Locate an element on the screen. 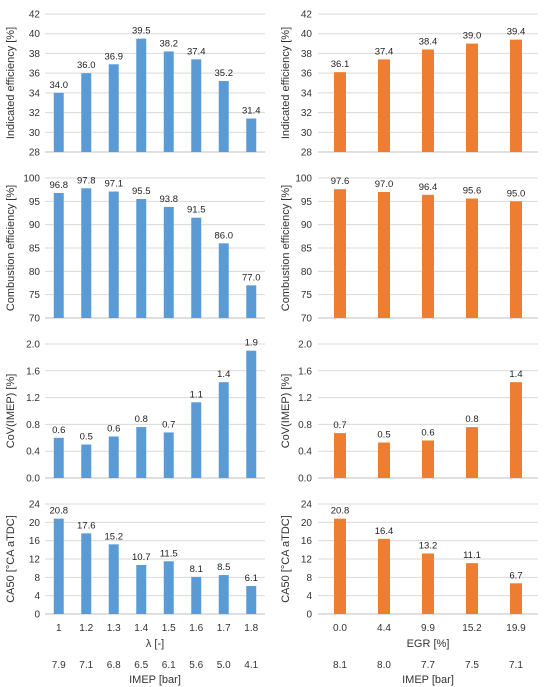 Image resolution: width=550 pixels, height=687 pixels. x-secondary-tick-label: 7.5 is located at coordinates (472, 665).